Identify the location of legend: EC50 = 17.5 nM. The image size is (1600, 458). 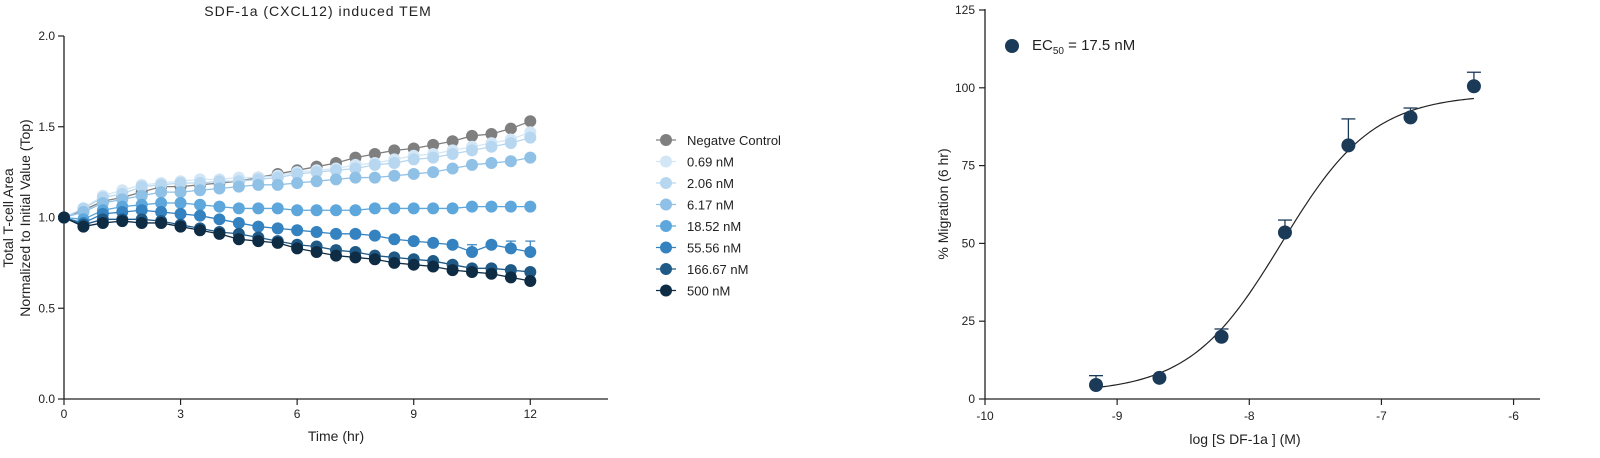
(1070, 47).